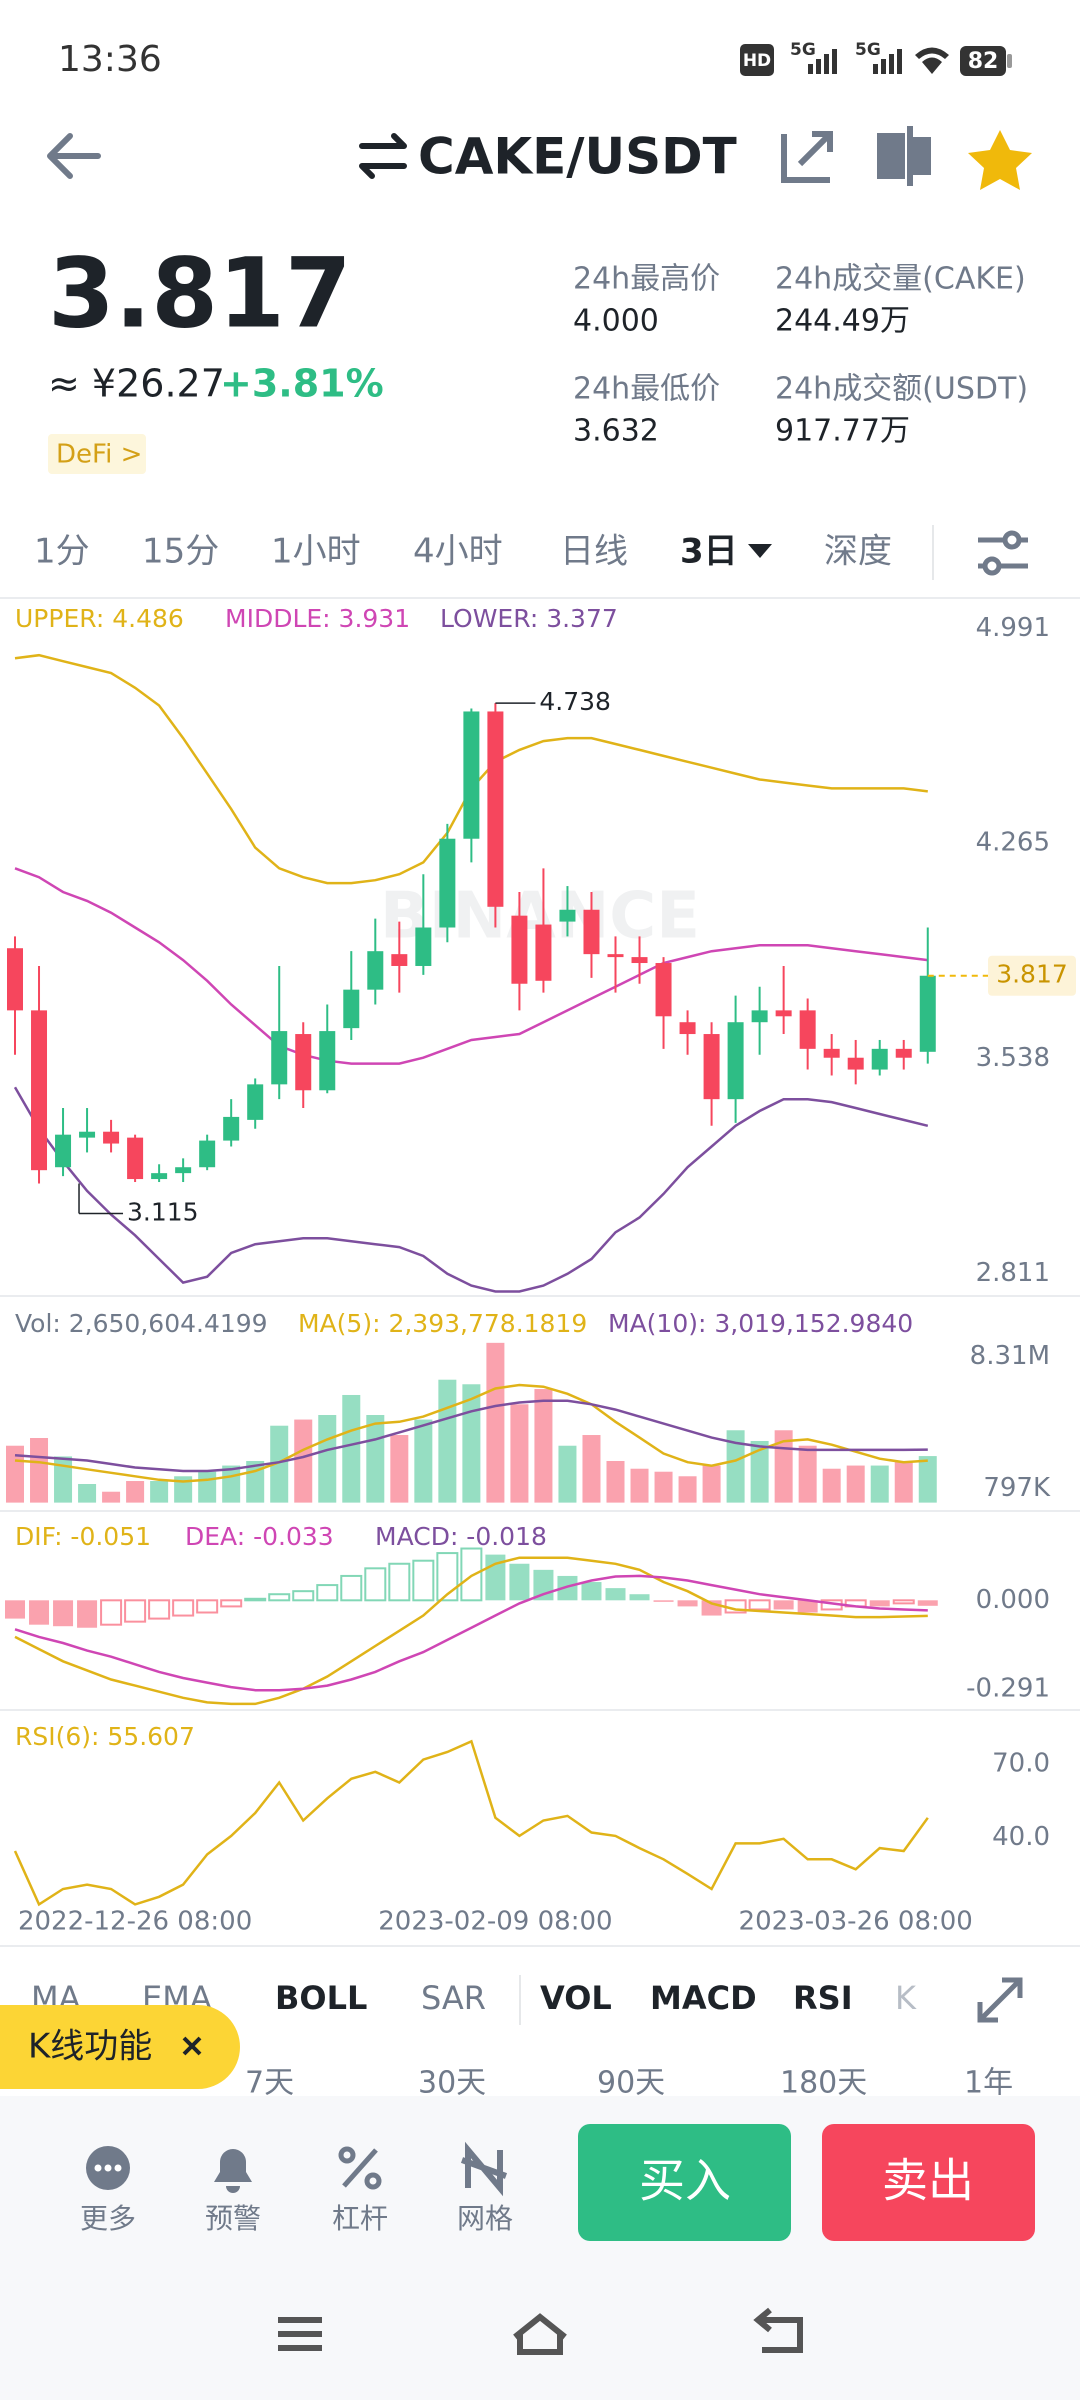 The height and width of the screenshot is (2400, 1080). Describe the element at coordinates (709, 552) in the screenshot. I see `interval-tab-active: 3日` at that location.